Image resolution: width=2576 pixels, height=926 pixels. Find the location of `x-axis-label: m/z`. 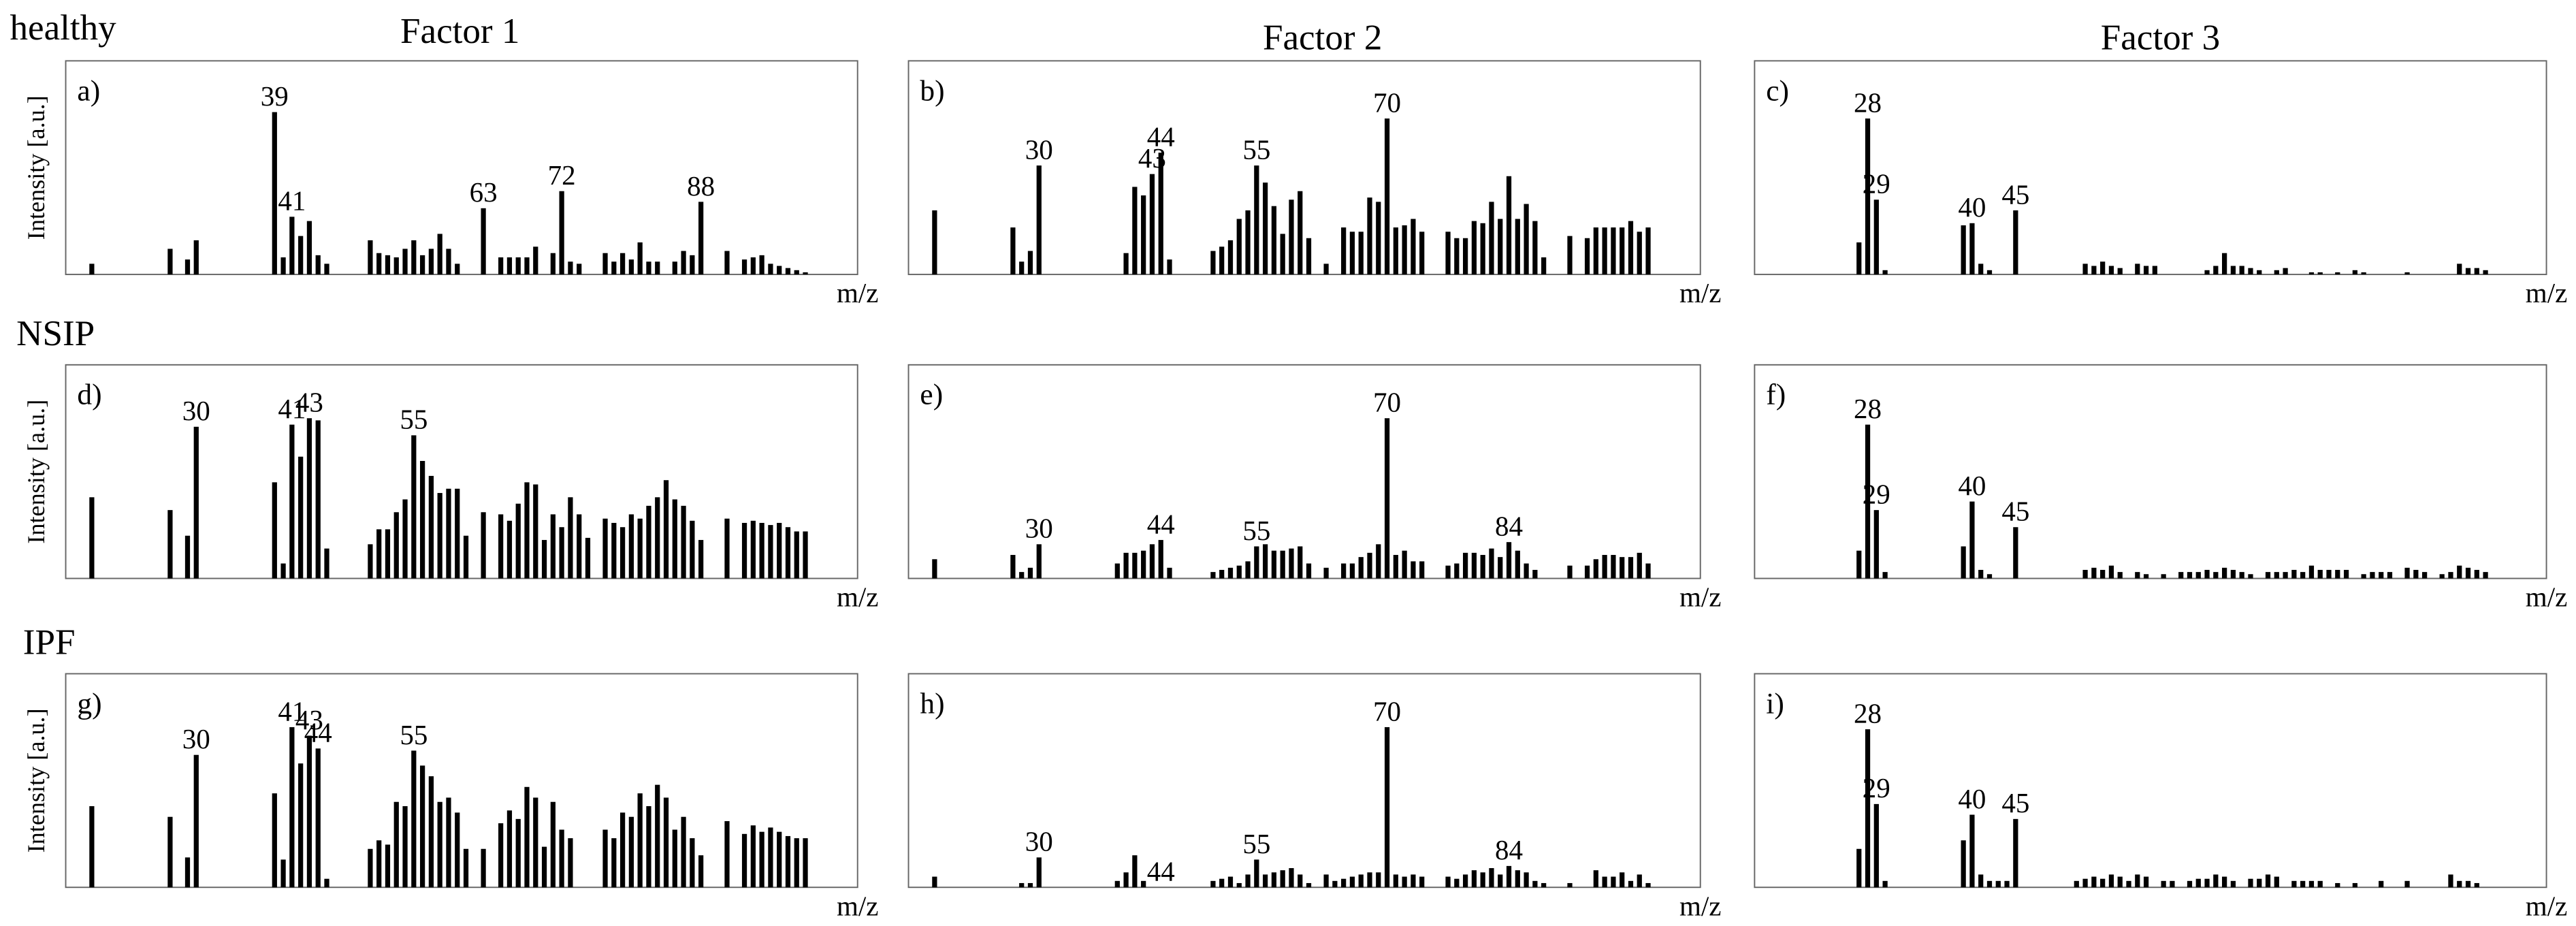

x-axis-label: m/z is located at coordinates (858, 292).